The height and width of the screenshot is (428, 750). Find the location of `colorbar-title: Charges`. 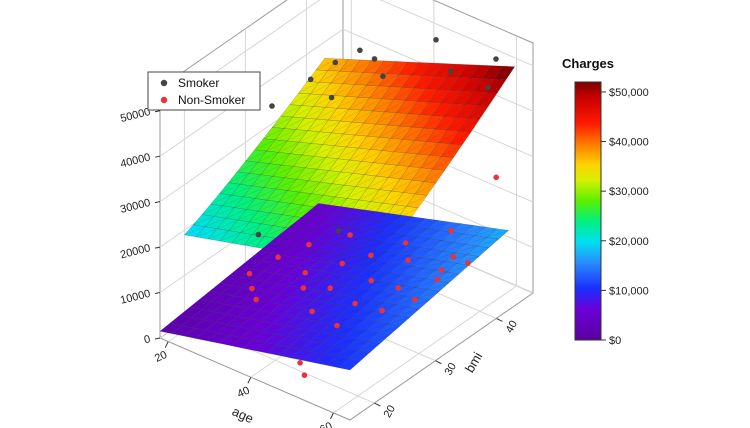

colorbar-title: Charges is located at coordinates (588, 63).